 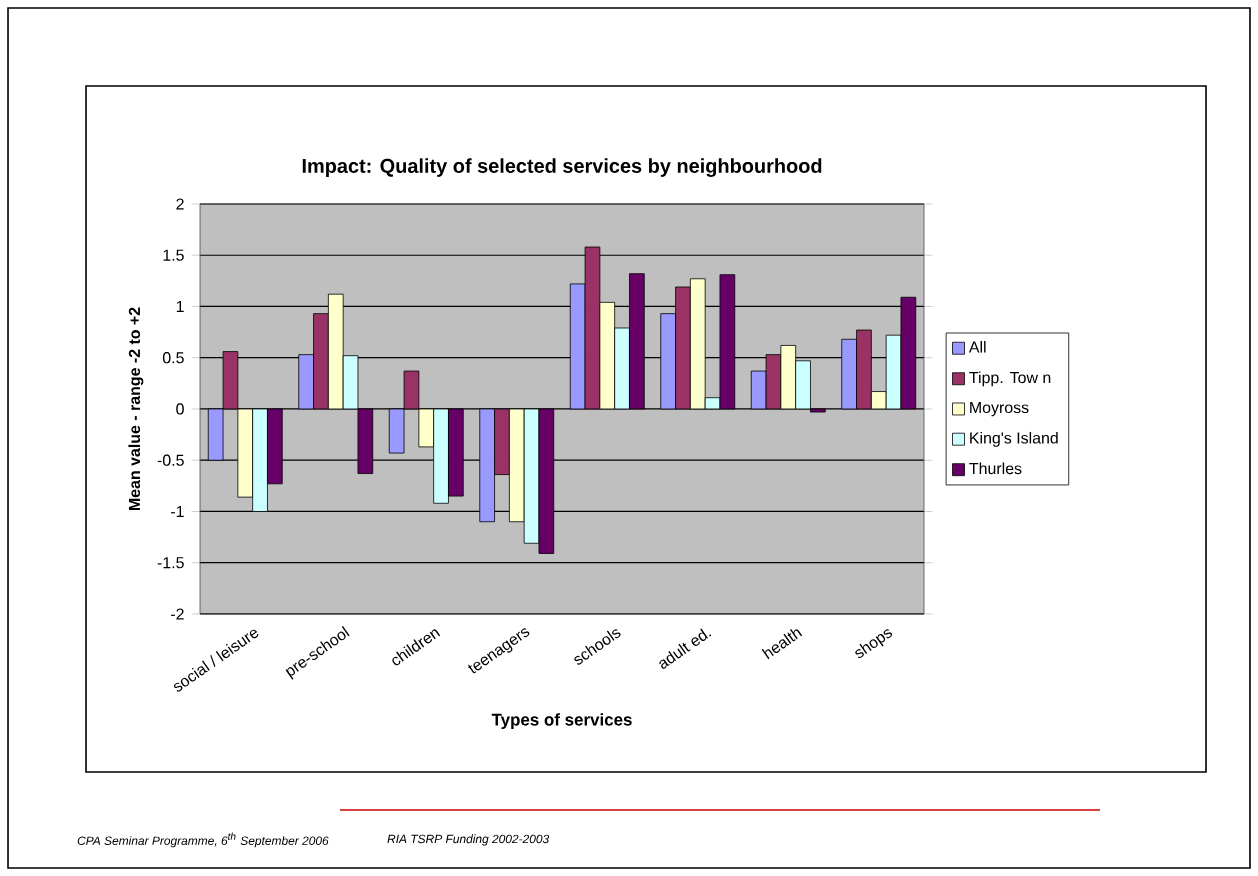 I want to click on x-axis-title: Types of services, so click(x=561, y=721).